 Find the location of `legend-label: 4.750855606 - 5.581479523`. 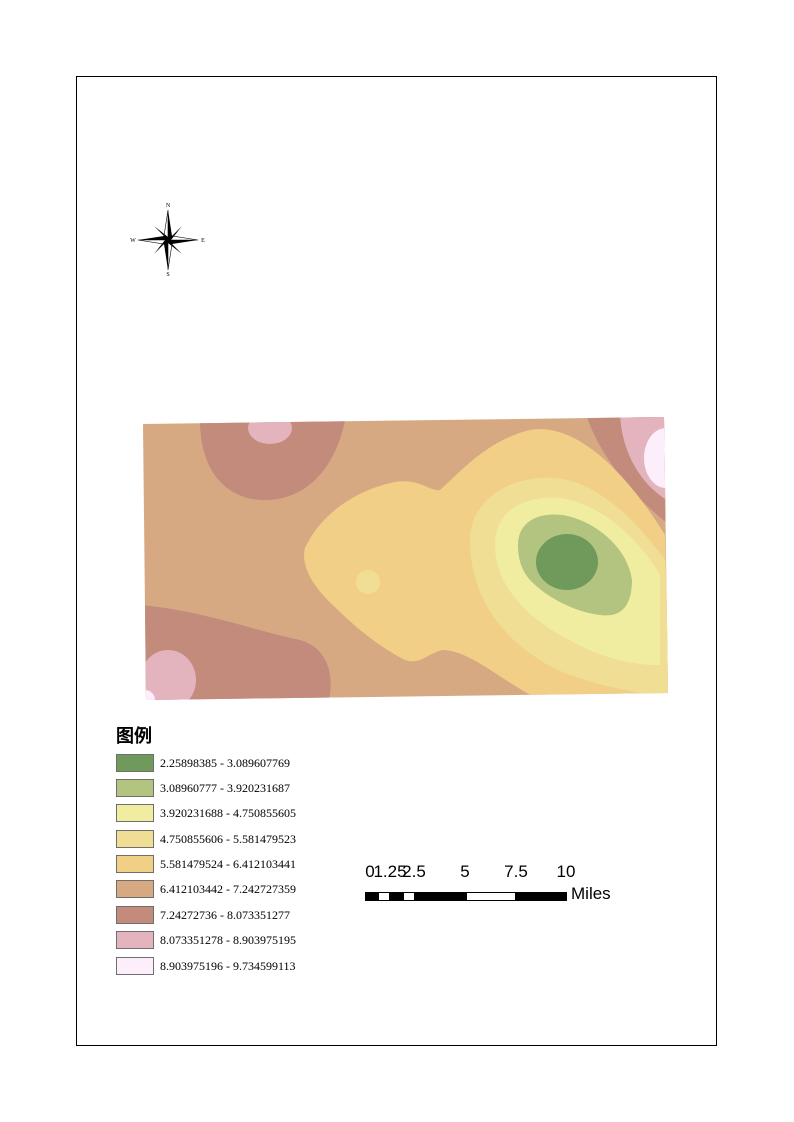

legend-label: 4.750855606 - 5.581479523 is located at coordinates (228, 839).